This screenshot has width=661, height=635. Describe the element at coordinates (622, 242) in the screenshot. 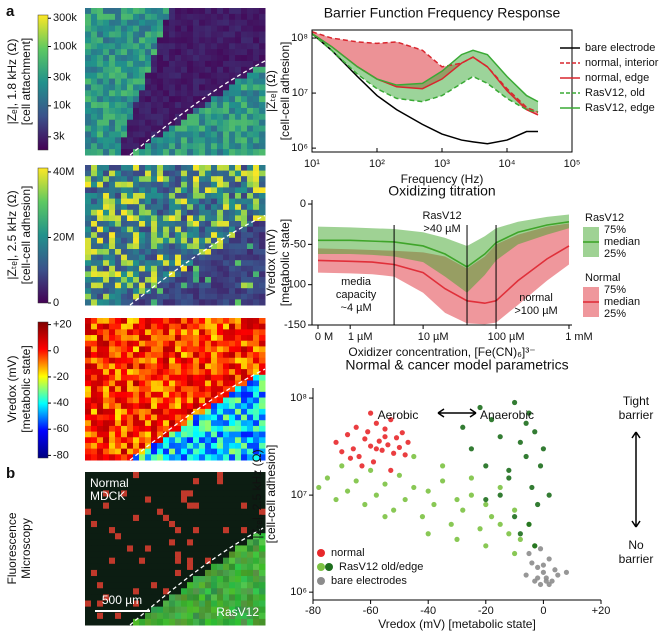

I see `legend-label: median` at that location.